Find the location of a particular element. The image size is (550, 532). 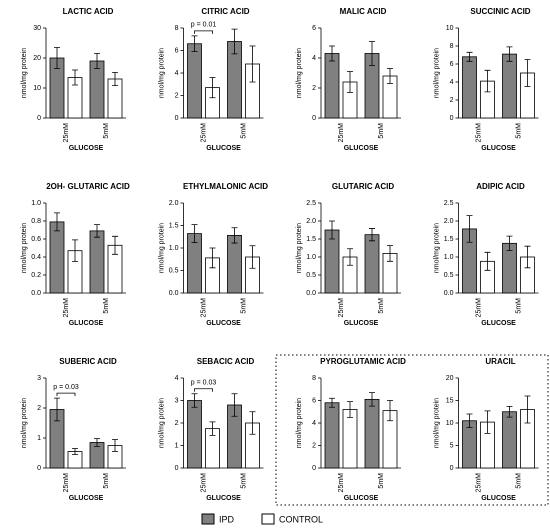

y-tick-label: 20 is located at coordinates (37, 58).